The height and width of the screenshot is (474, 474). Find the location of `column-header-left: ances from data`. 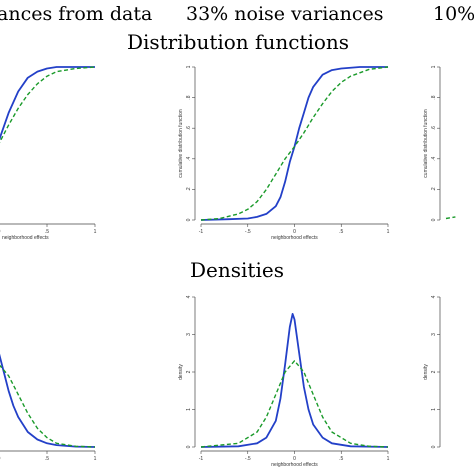

column-header-left: ances from data is located at coordinates (76, 14).